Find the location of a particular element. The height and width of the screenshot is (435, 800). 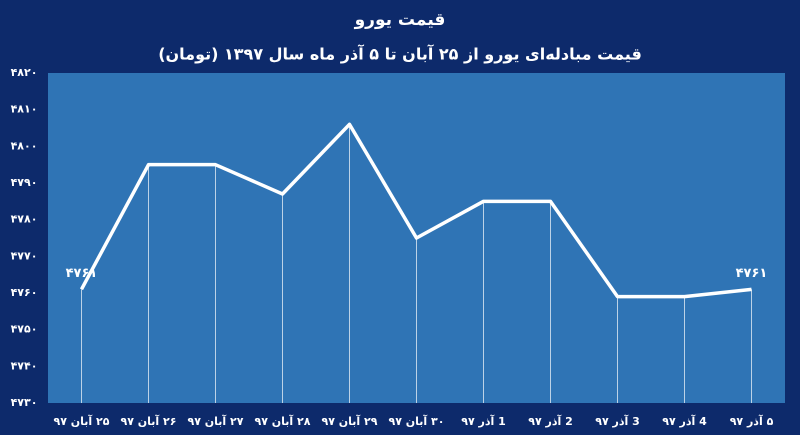

x-tick-label: ۲۹ آبان ۹۷ is located at coordinates (350, 421).